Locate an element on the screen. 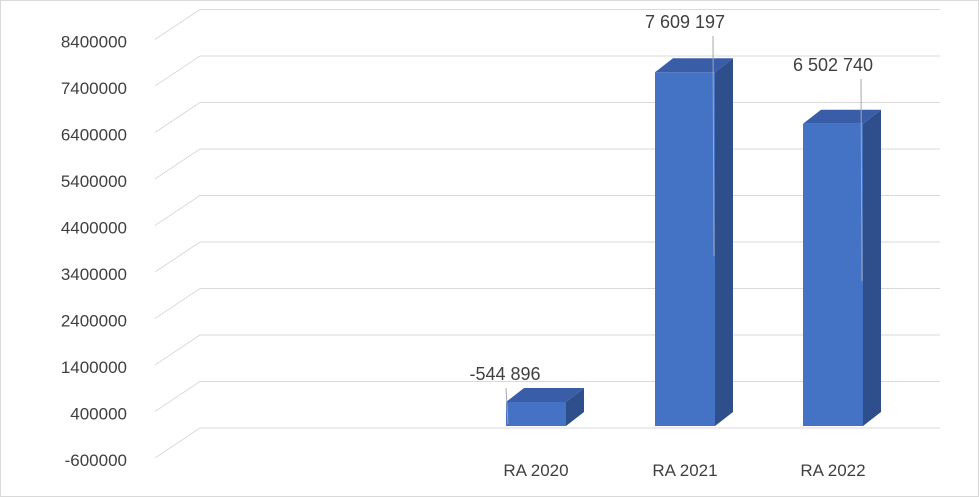  data-label: 7 609 197 is located at coordinates (685, 22).